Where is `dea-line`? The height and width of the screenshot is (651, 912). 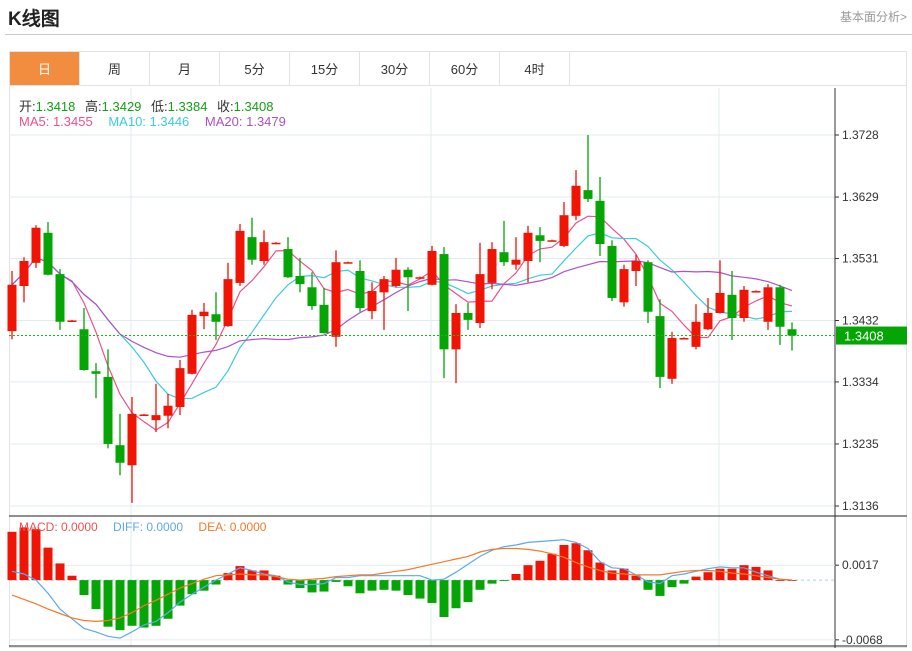 dea-line is located at coordinates (402, 585).